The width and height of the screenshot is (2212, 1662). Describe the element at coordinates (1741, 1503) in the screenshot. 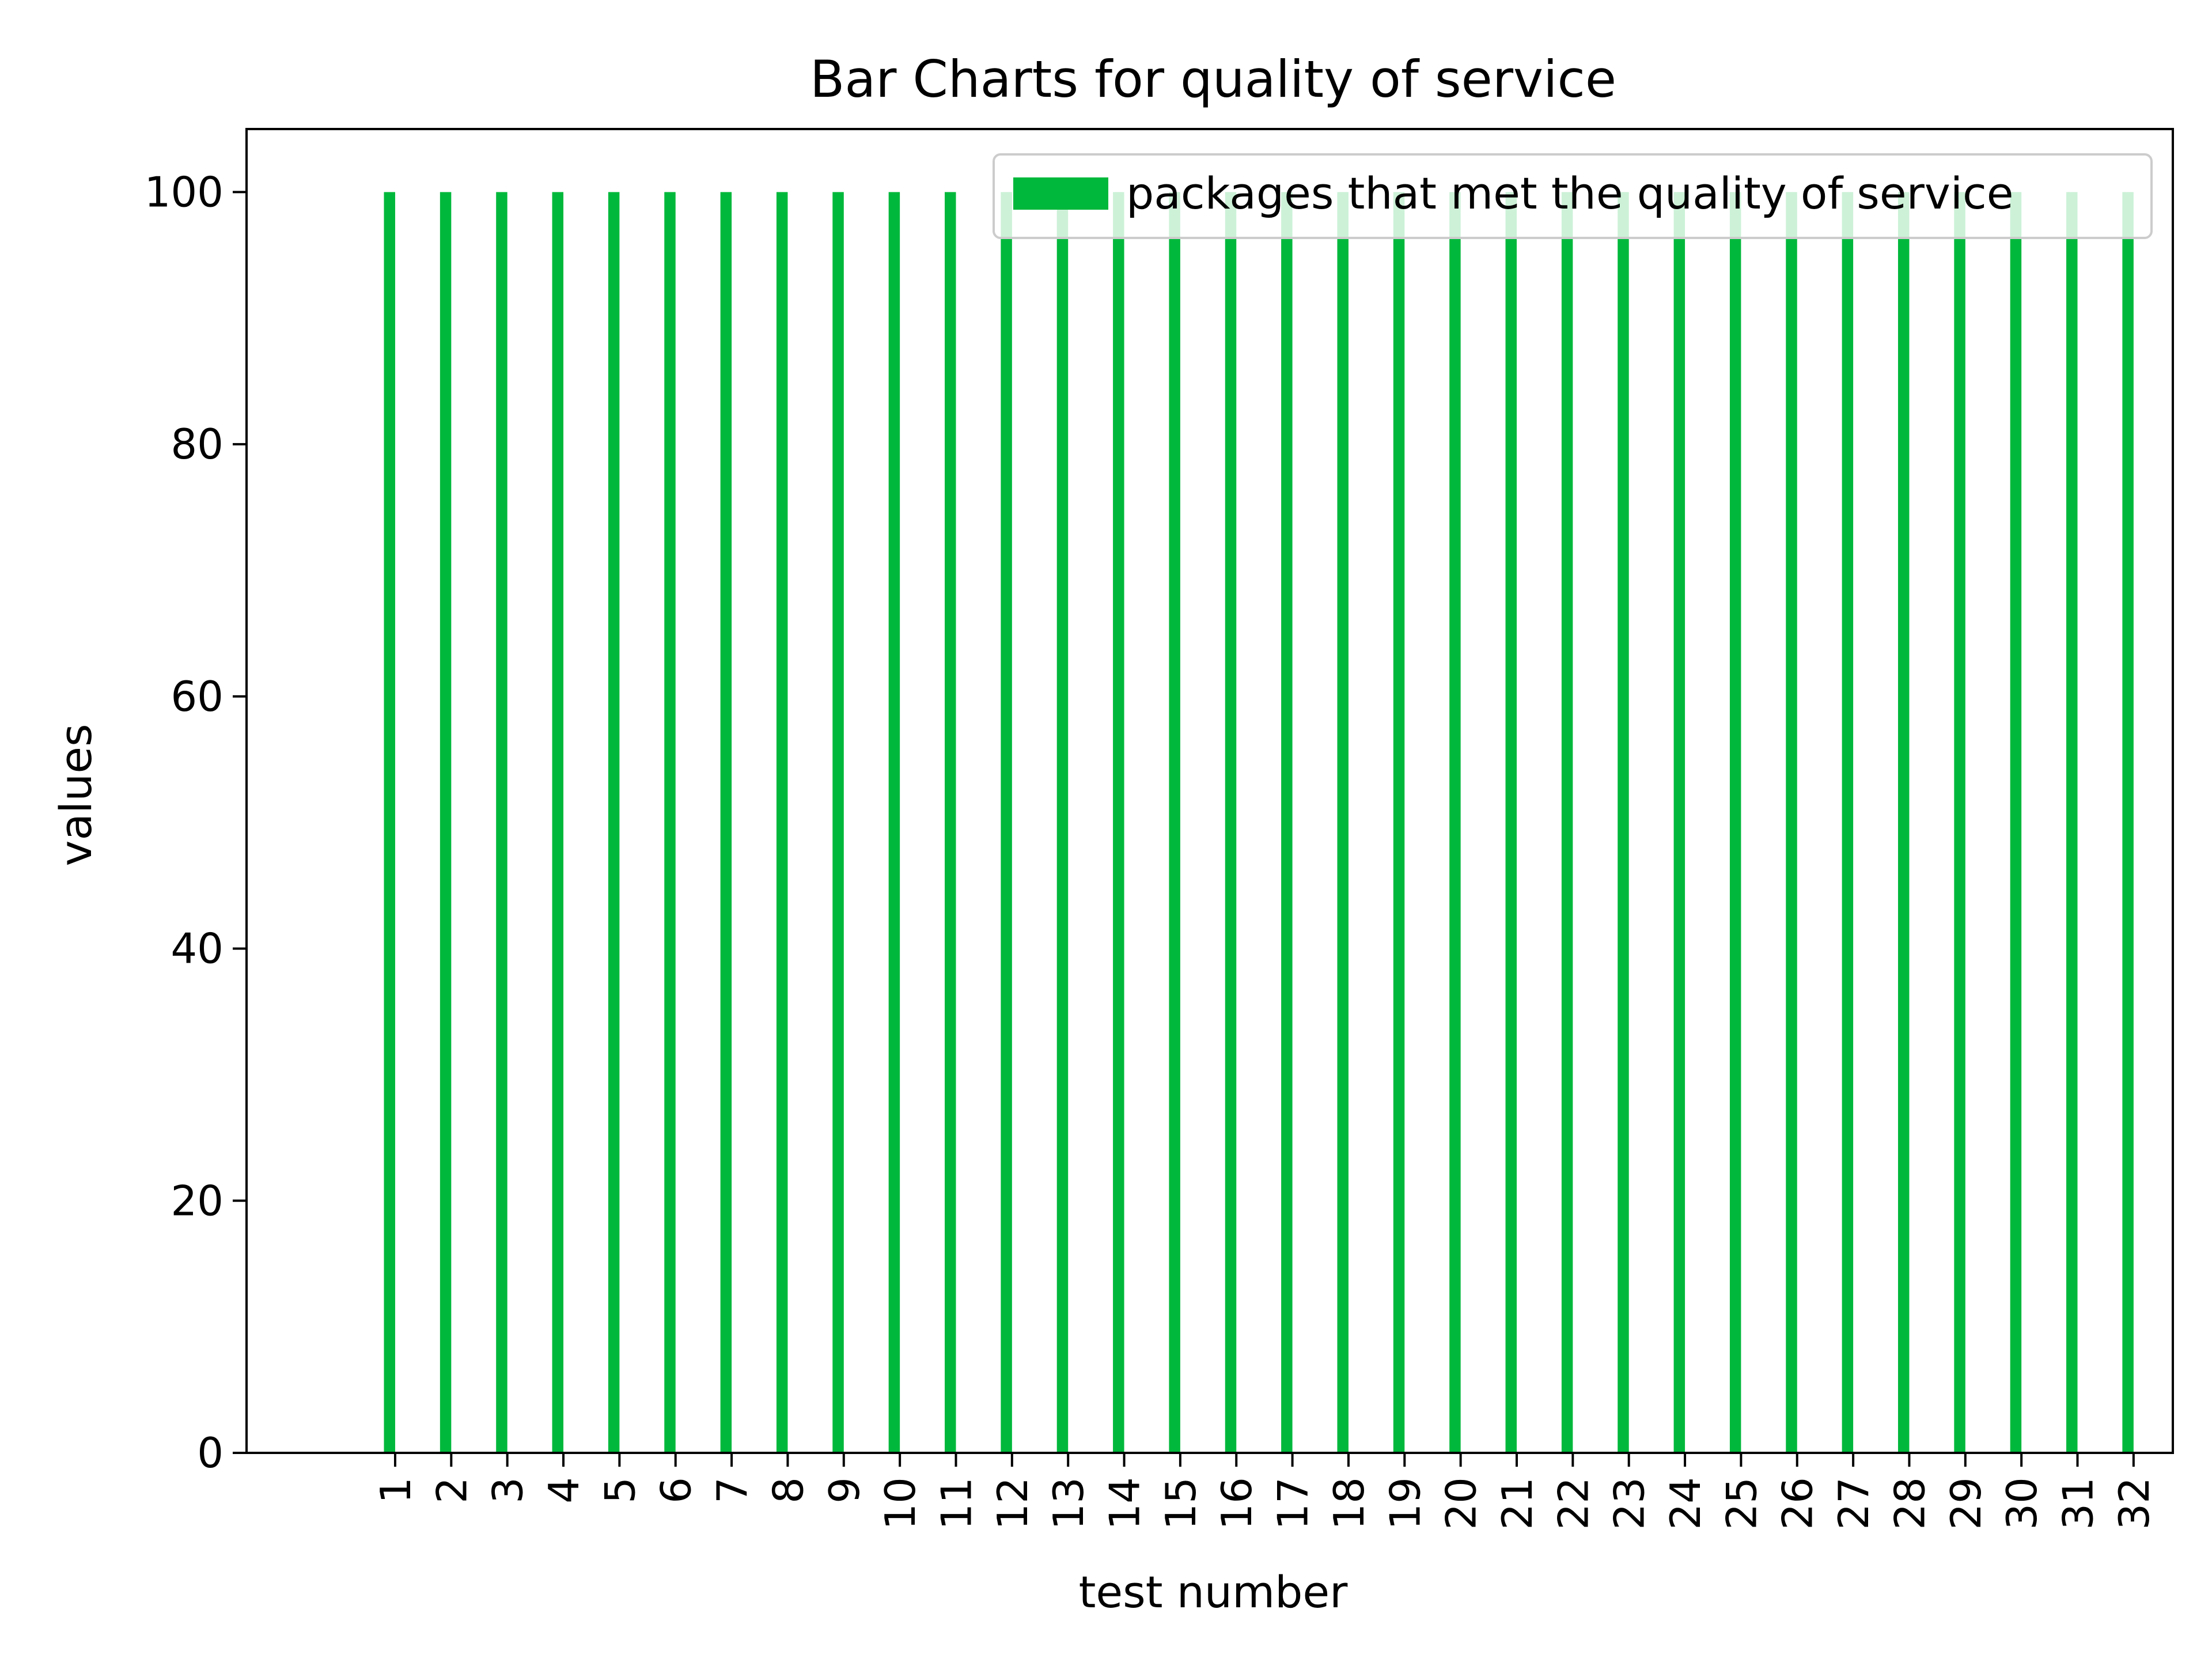

I see `x-tick-label: 25` at that location.